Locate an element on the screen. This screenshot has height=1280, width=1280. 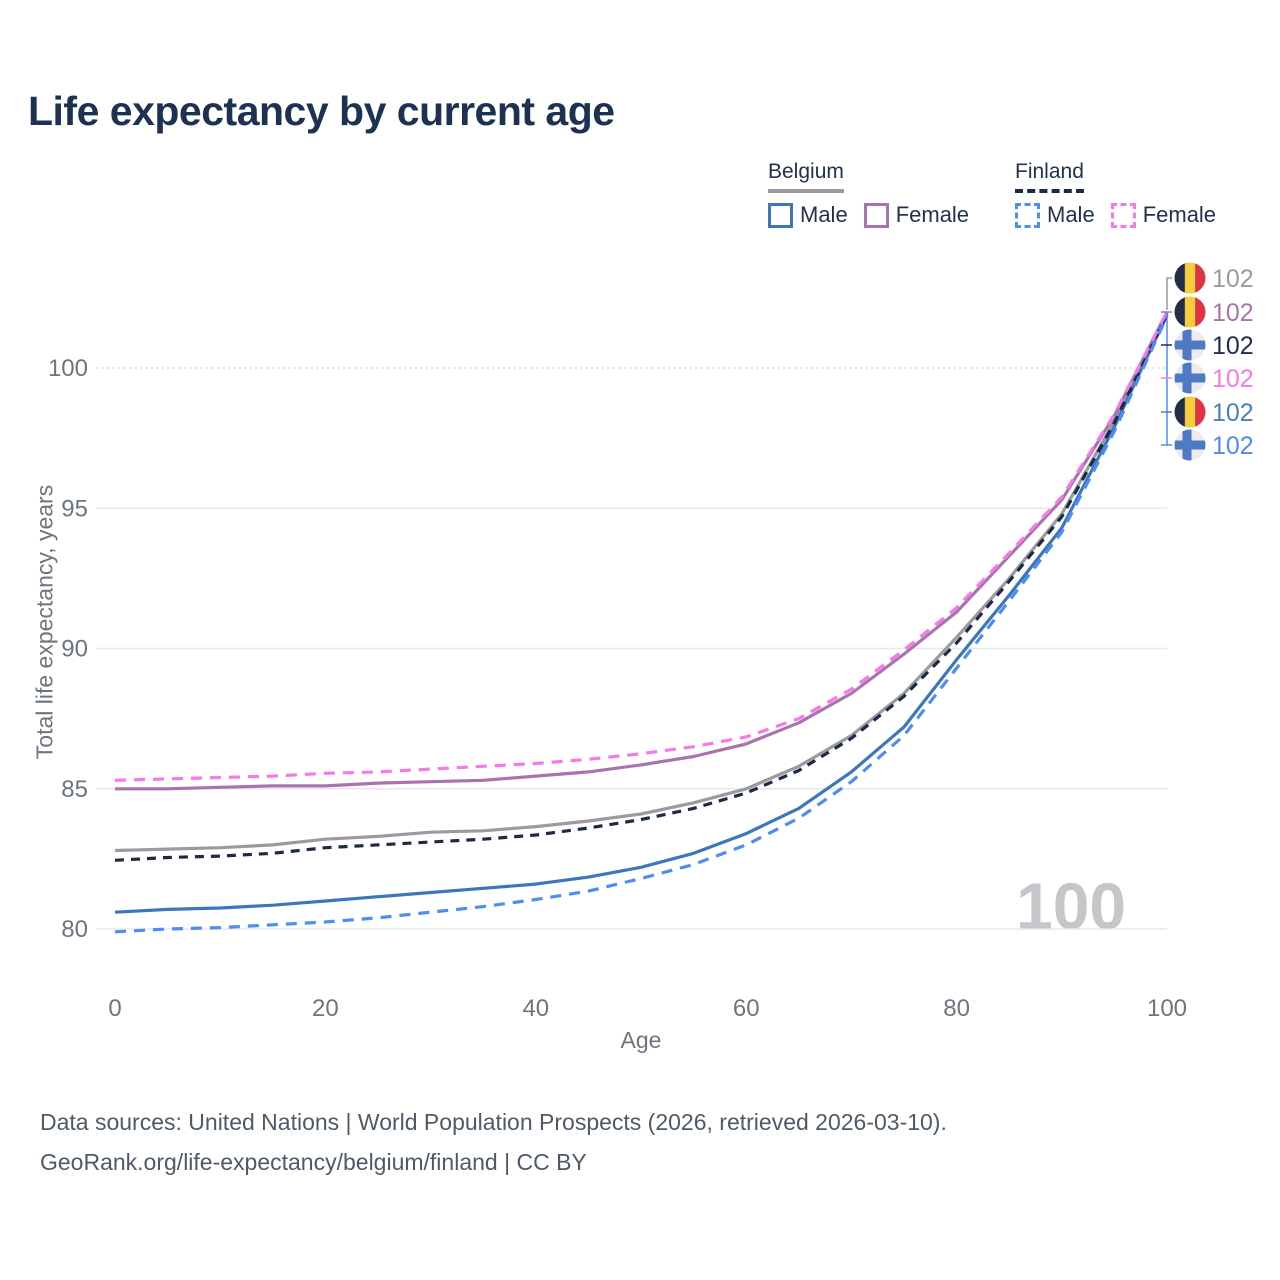
belgium-male-swatch-icon is located at coordinates (780, 215).